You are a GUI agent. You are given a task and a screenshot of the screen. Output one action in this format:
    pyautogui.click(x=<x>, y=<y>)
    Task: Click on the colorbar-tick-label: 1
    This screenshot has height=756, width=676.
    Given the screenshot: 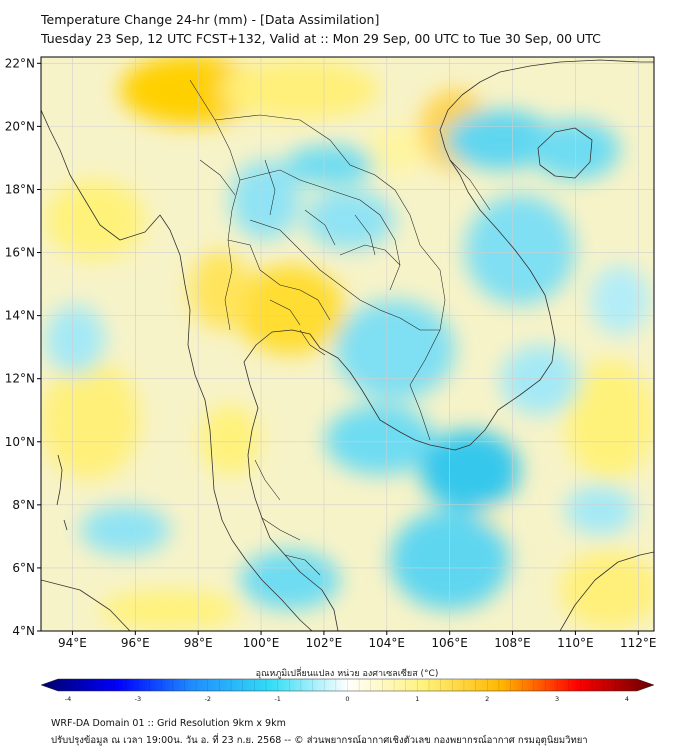 What is the action you would take?
    pyautogui.click(x=417, y=699)
    